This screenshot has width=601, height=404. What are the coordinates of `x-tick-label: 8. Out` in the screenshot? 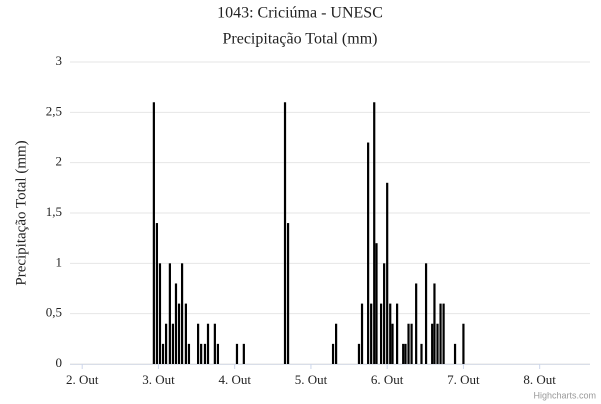 It's located at (539, 379).